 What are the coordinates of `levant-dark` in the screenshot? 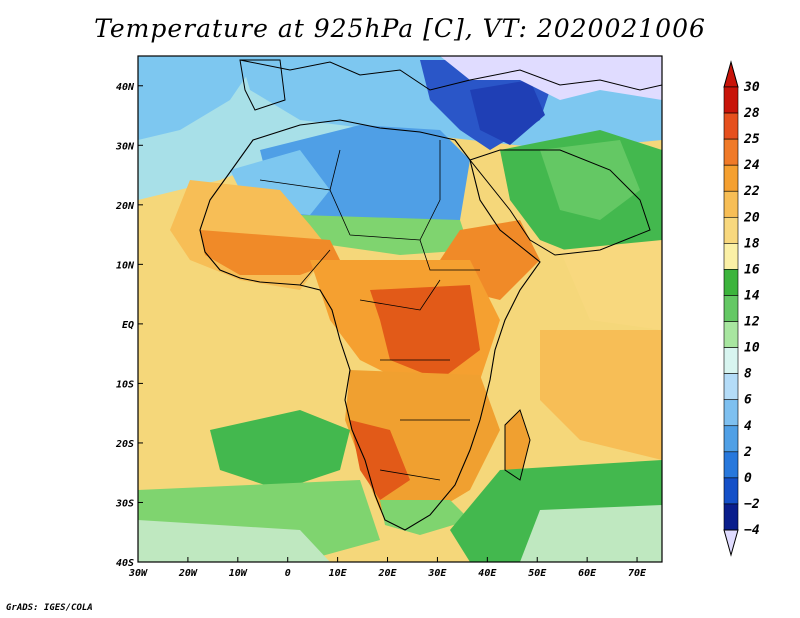 It's located at (507, 112).